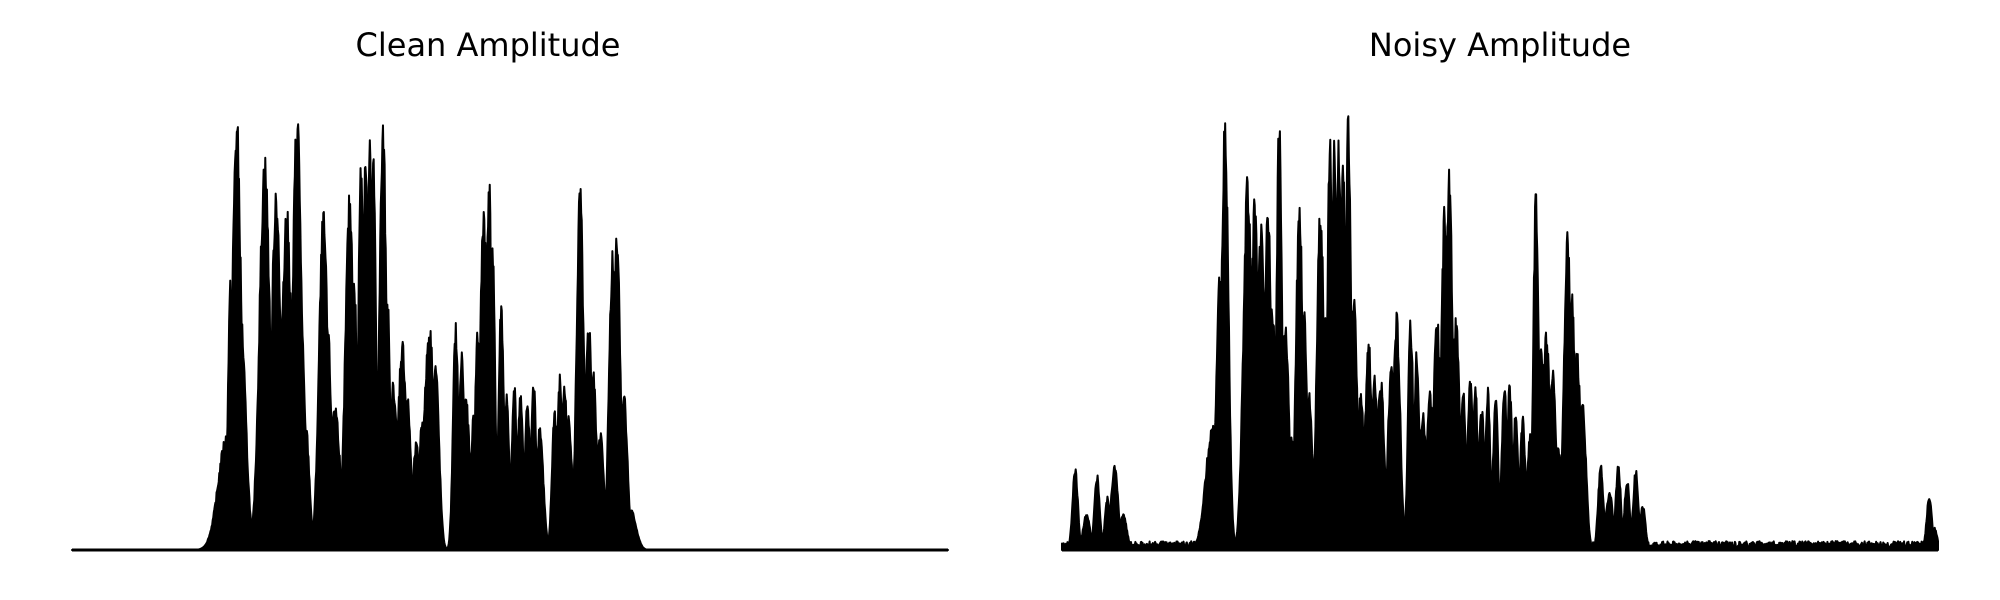 Image resolution: width=2000 pixels, height=600 pixels. I want to click on noisy-amplitude-title: Noisy Amplitude, so click(1500, 45).